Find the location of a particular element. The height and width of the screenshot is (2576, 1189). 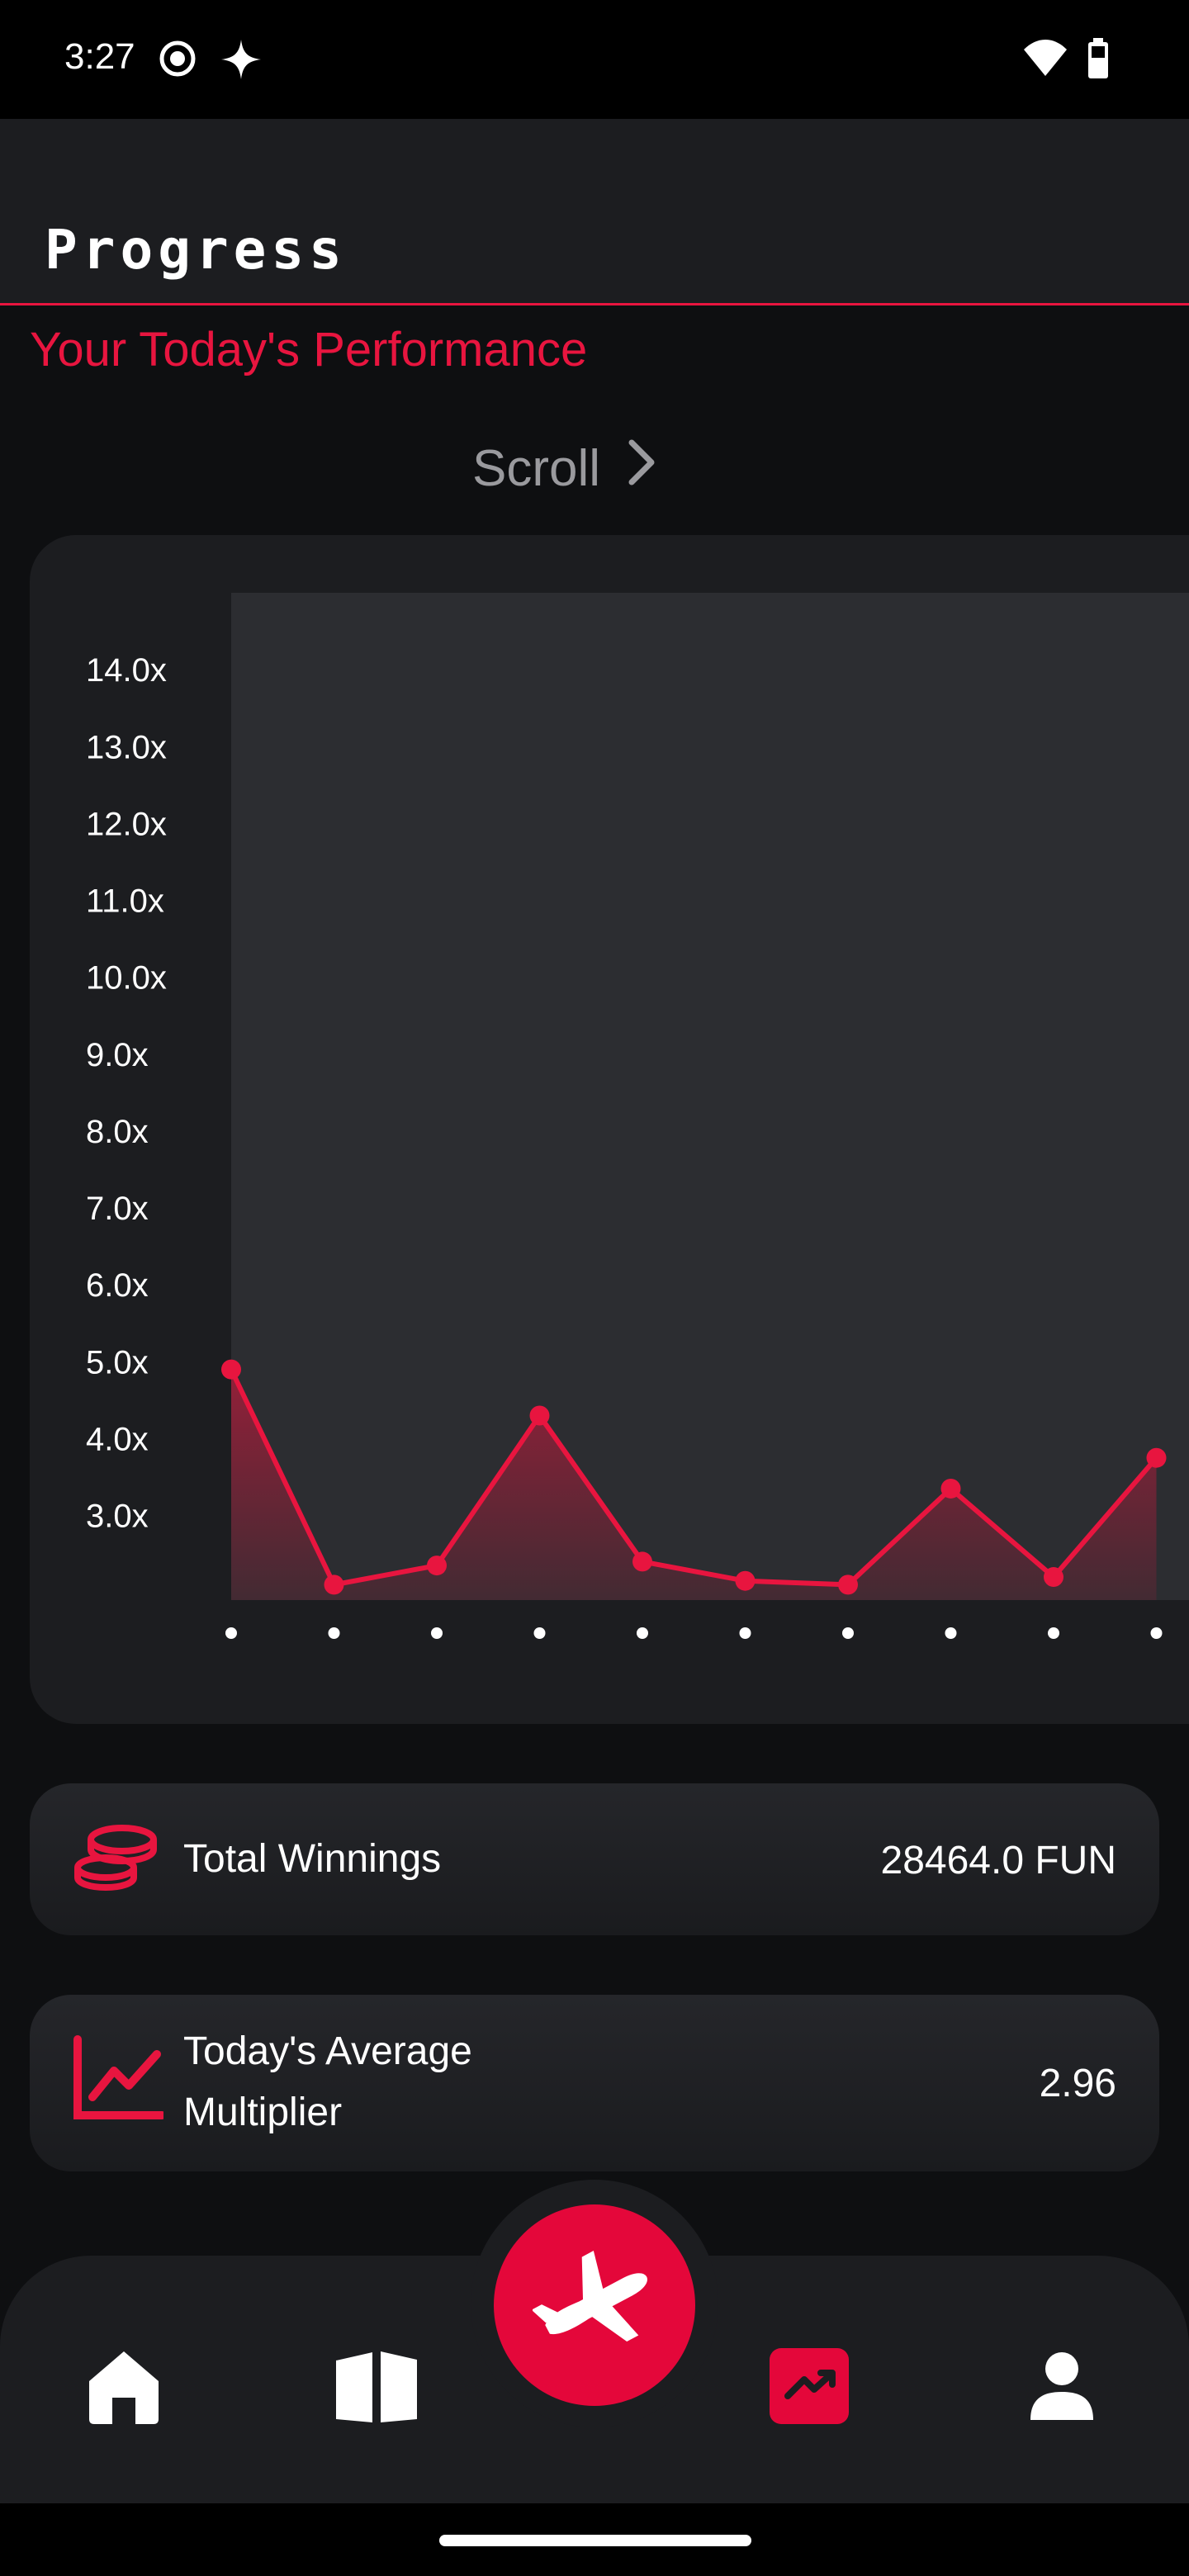

home-icon is located at coordinates (123, 2387).